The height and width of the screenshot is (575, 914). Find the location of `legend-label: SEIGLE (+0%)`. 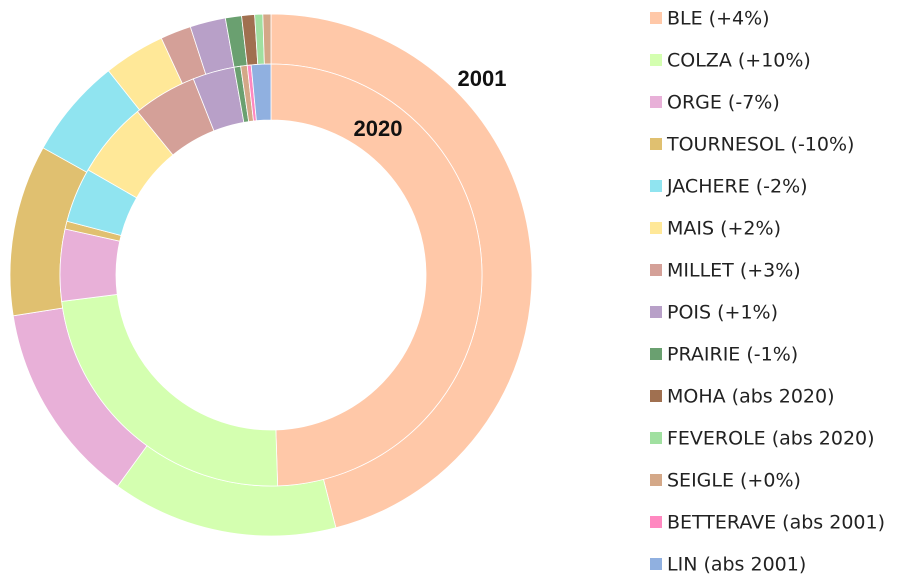

legend-label: SEIGLE (+0%) is located at coordinates (734, 481).